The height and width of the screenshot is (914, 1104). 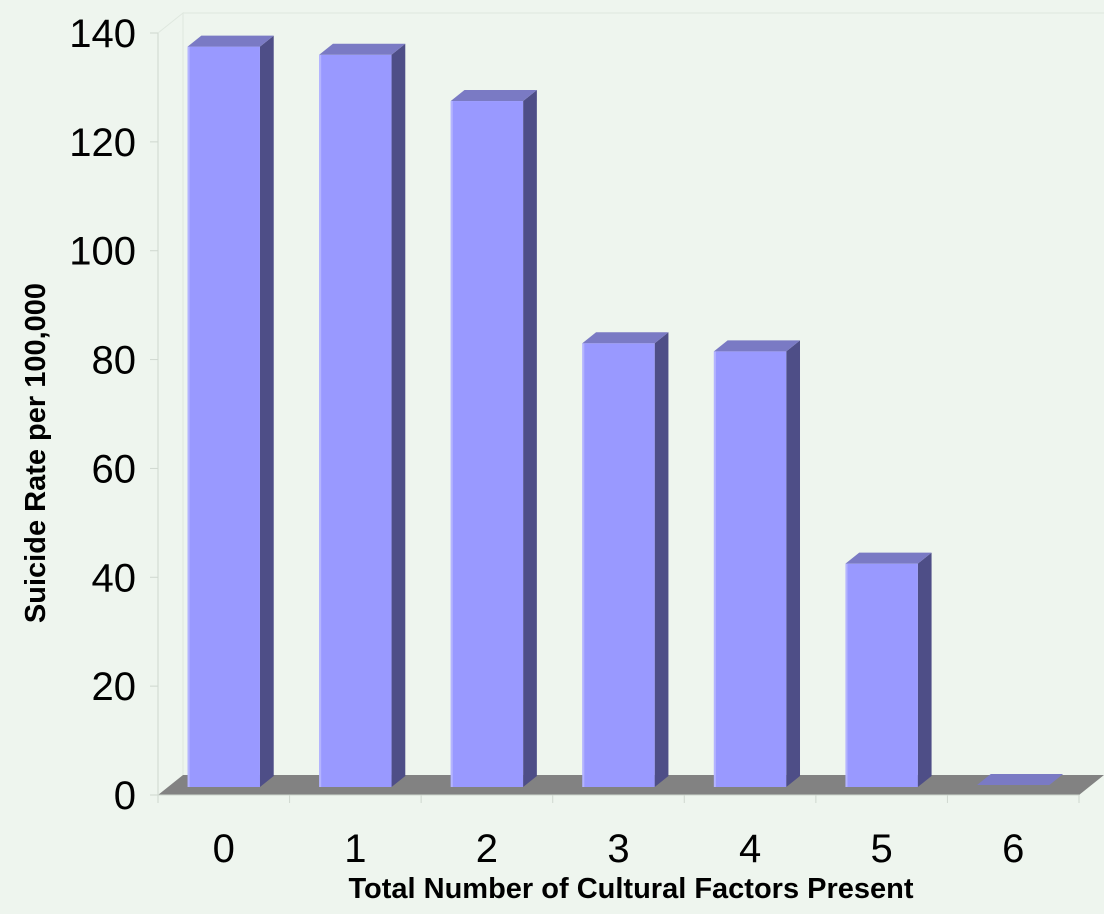 What do you see at coordinates (114, 469) in the screenshot?
I see `y-tick-label: 60` at bounding box center [114, 469].